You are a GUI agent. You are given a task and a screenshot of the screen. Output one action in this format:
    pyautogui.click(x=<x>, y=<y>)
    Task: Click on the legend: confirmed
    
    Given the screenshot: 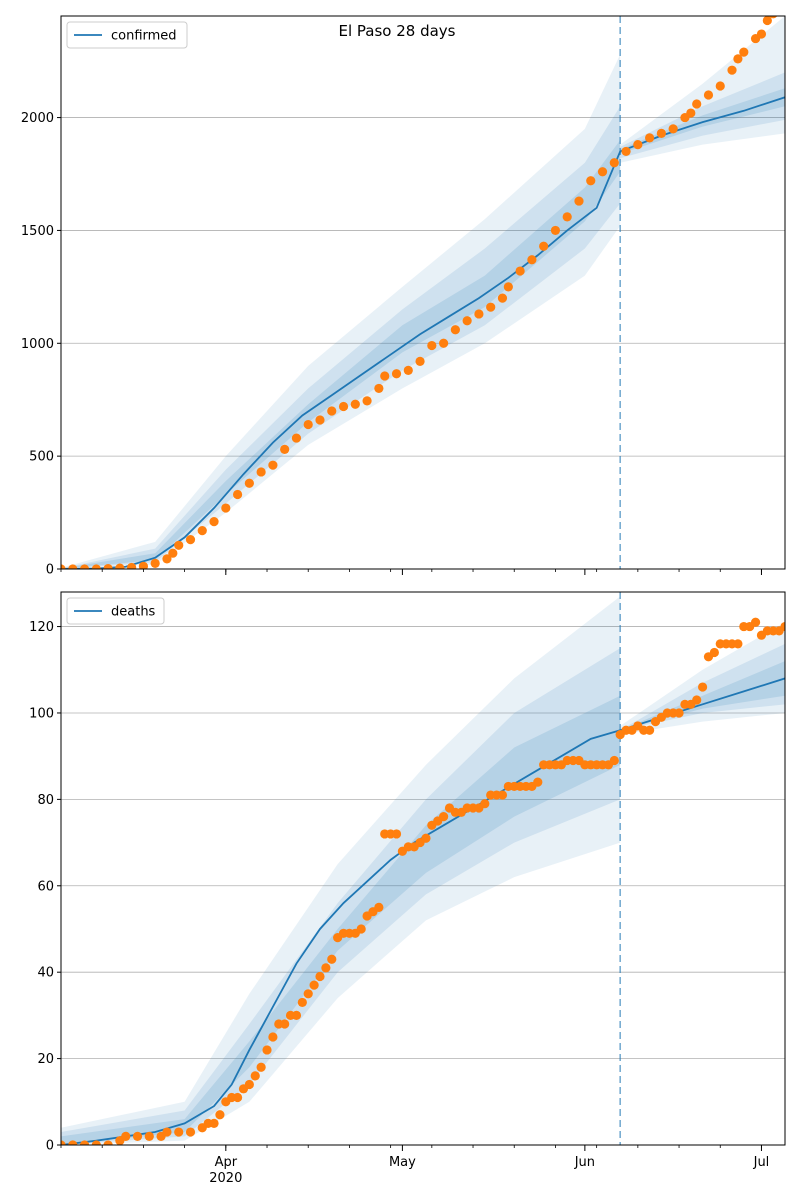 What is the action you would take?
    pyautogui.click(x=127, y=35)
    